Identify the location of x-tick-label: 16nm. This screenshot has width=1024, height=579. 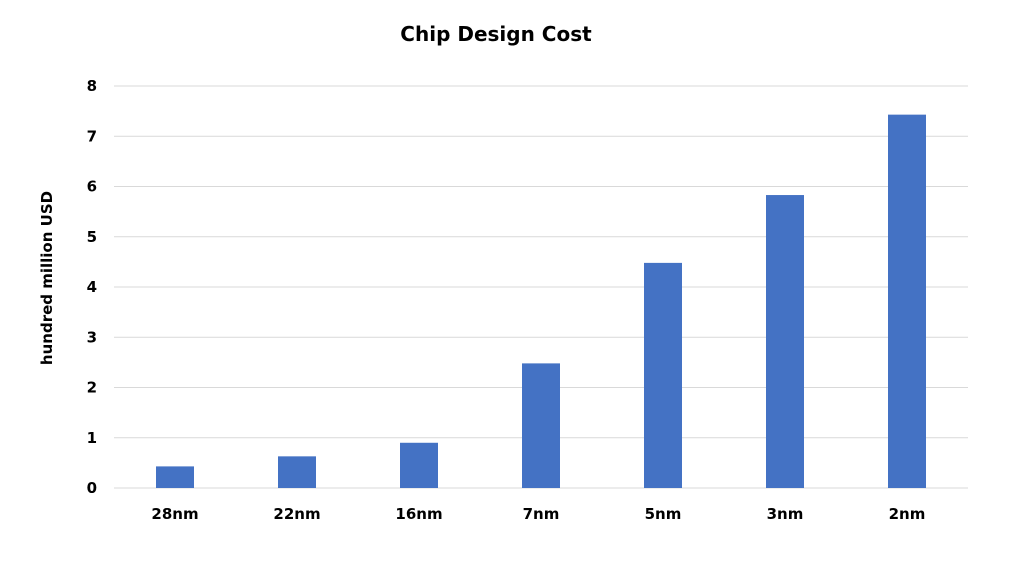
(418, 514).